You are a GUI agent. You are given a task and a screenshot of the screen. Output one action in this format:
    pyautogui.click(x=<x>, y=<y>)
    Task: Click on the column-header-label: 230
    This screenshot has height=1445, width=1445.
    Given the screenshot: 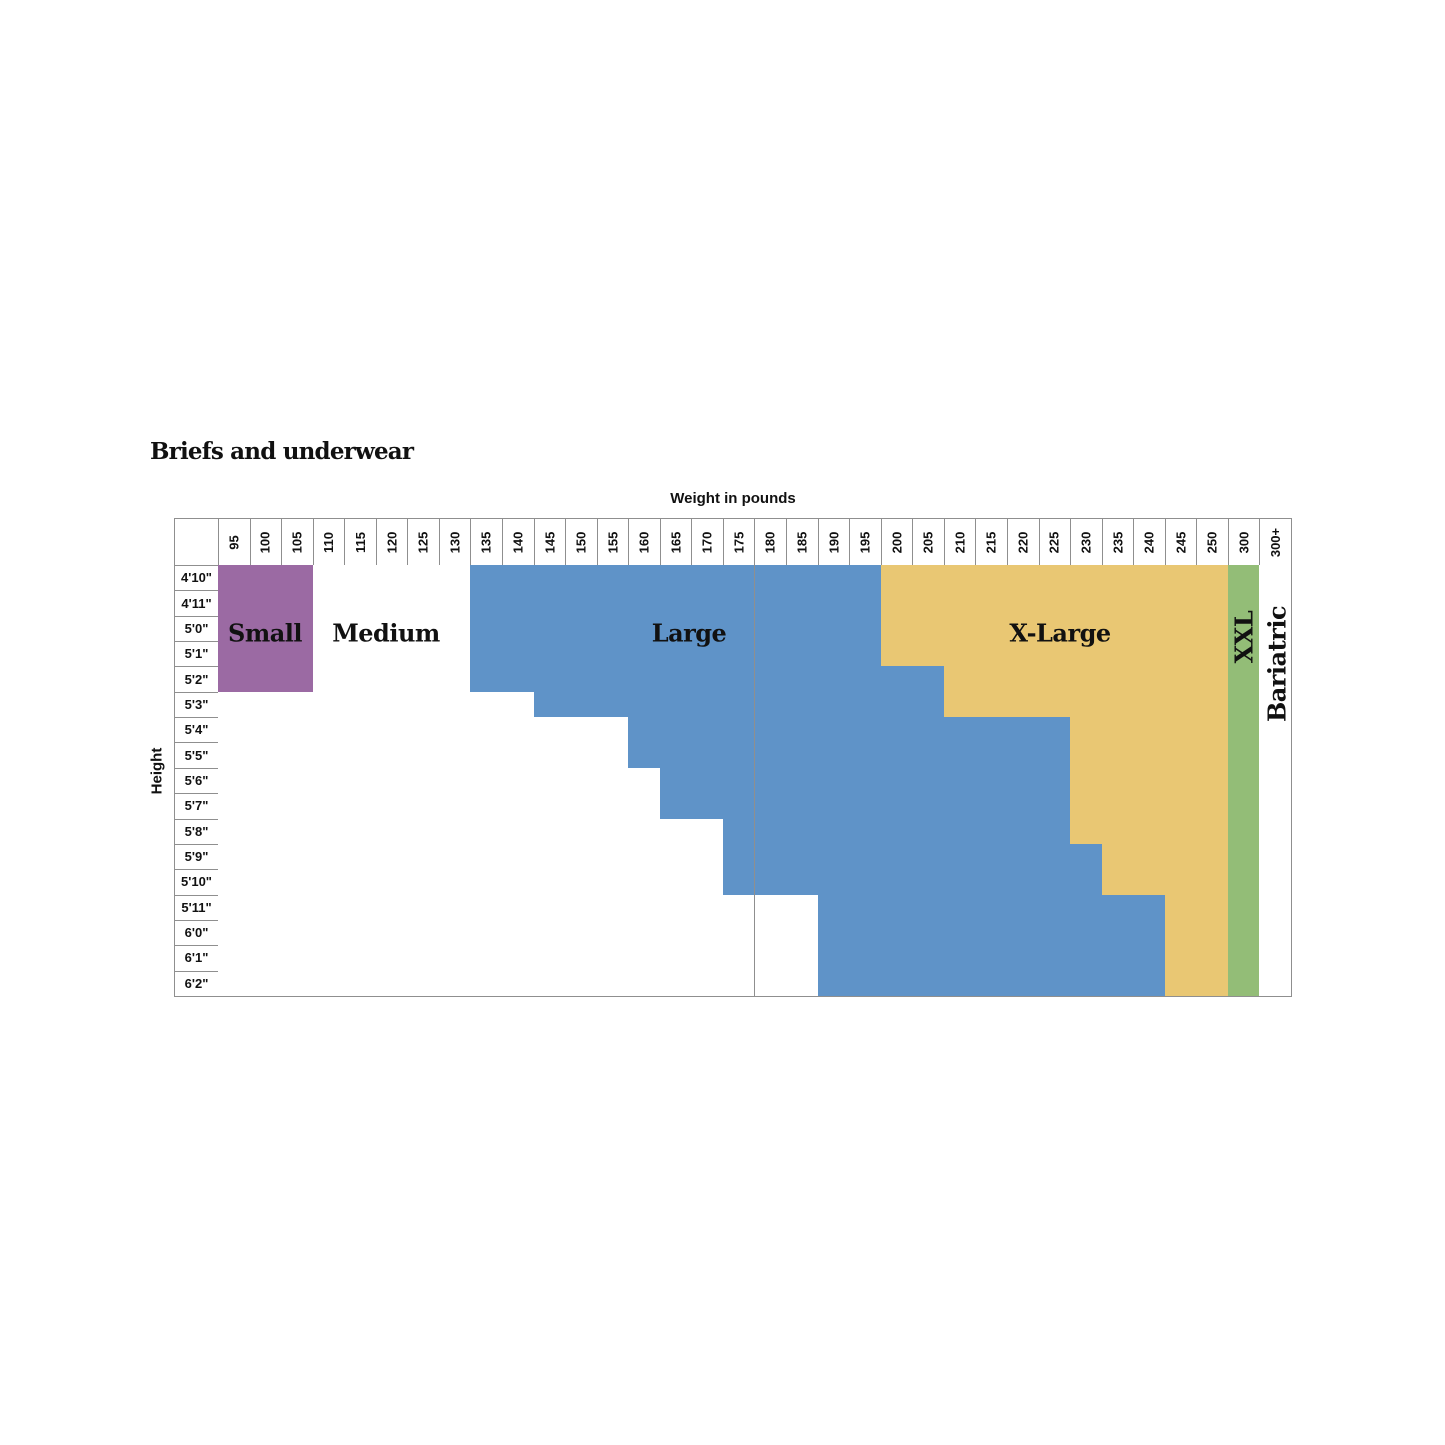 What is the action you would take?
    pyautogui.click(x=1086, y=542)
    